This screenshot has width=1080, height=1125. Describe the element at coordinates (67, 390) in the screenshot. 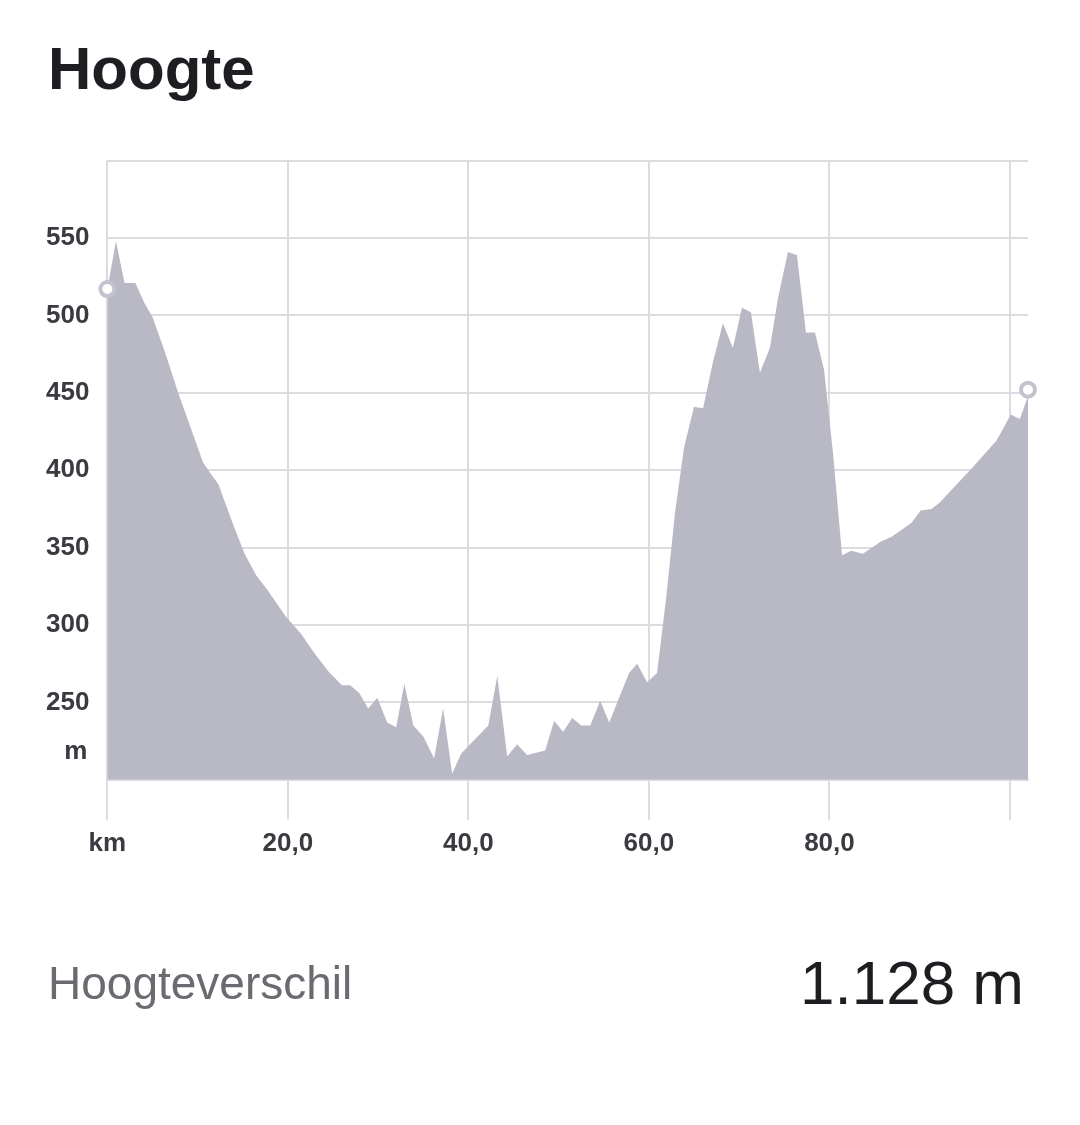

I see `y-tick-label: 450` at that location.